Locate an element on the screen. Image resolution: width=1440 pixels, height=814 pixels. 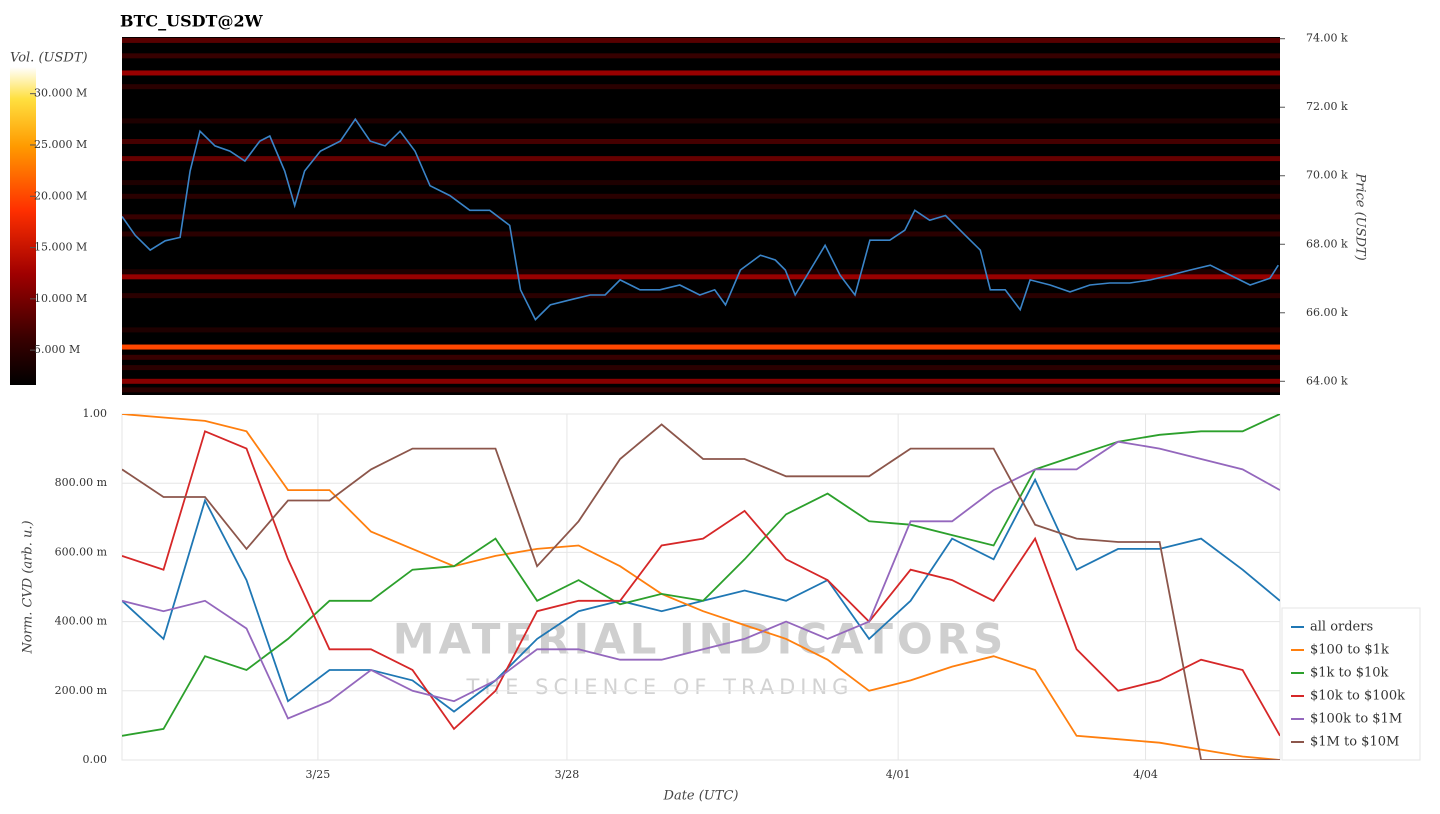
watermark: MATERIAL INDICATORS is located at coordinates (700, 639).